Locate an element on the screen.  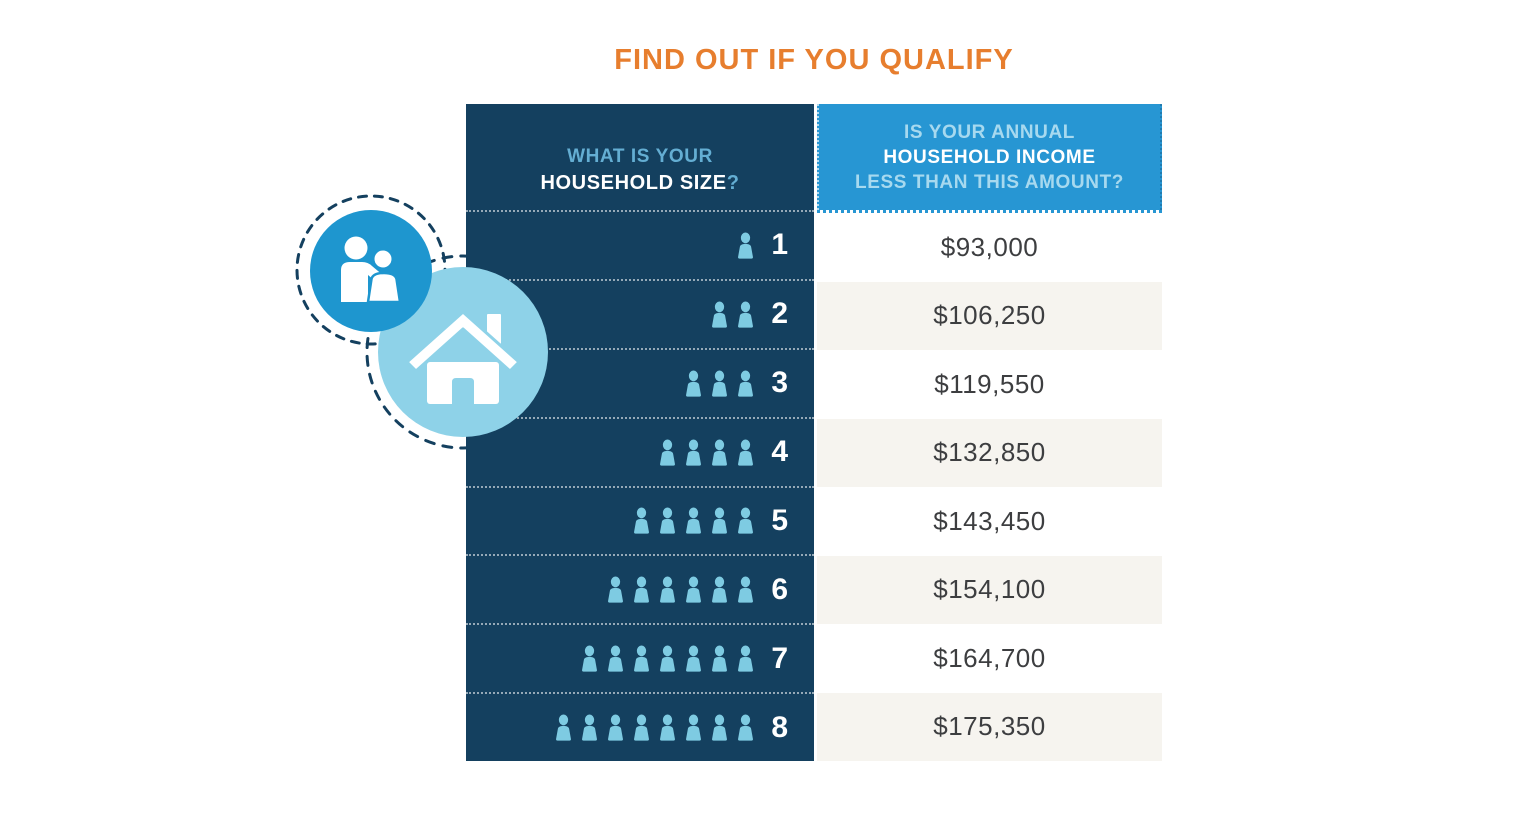
household-size-row: 5 is located at coordinates (640, 520).